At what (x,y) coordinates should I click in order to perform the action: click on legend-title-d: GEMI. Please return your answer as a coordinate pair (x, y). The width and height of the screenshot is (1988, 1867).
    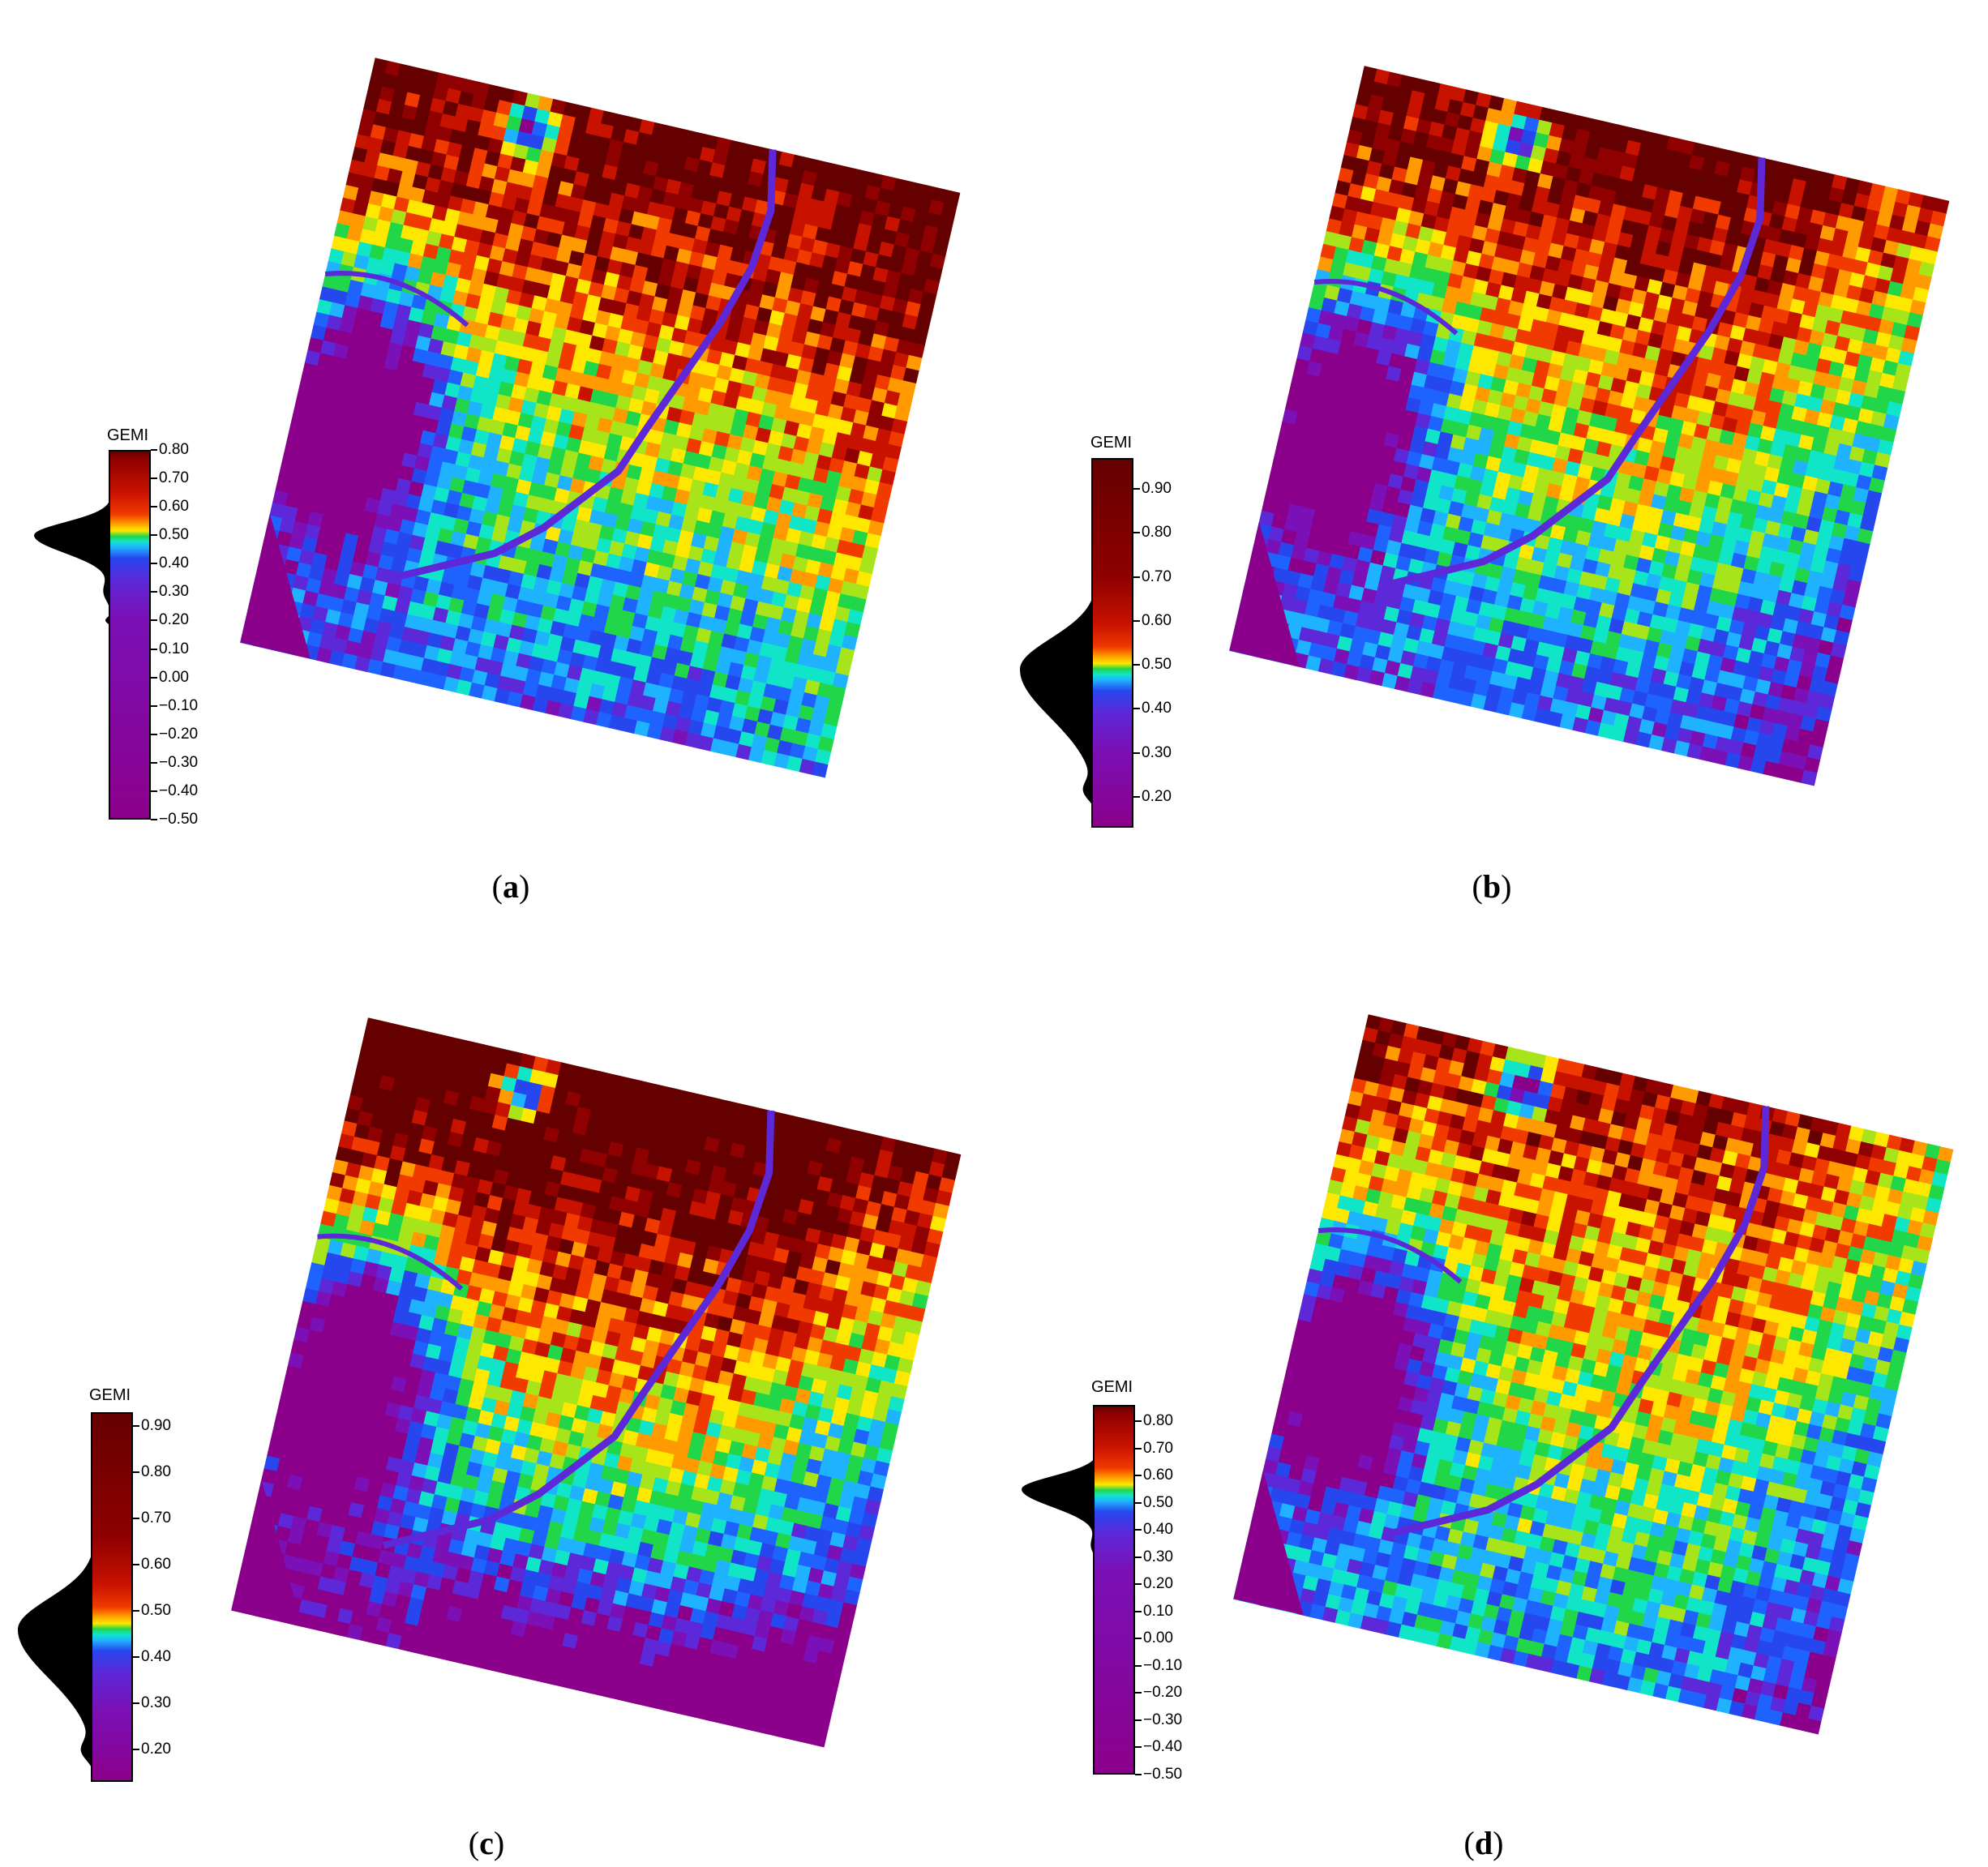
    Looking at the image, I should click on (1112, 1387).